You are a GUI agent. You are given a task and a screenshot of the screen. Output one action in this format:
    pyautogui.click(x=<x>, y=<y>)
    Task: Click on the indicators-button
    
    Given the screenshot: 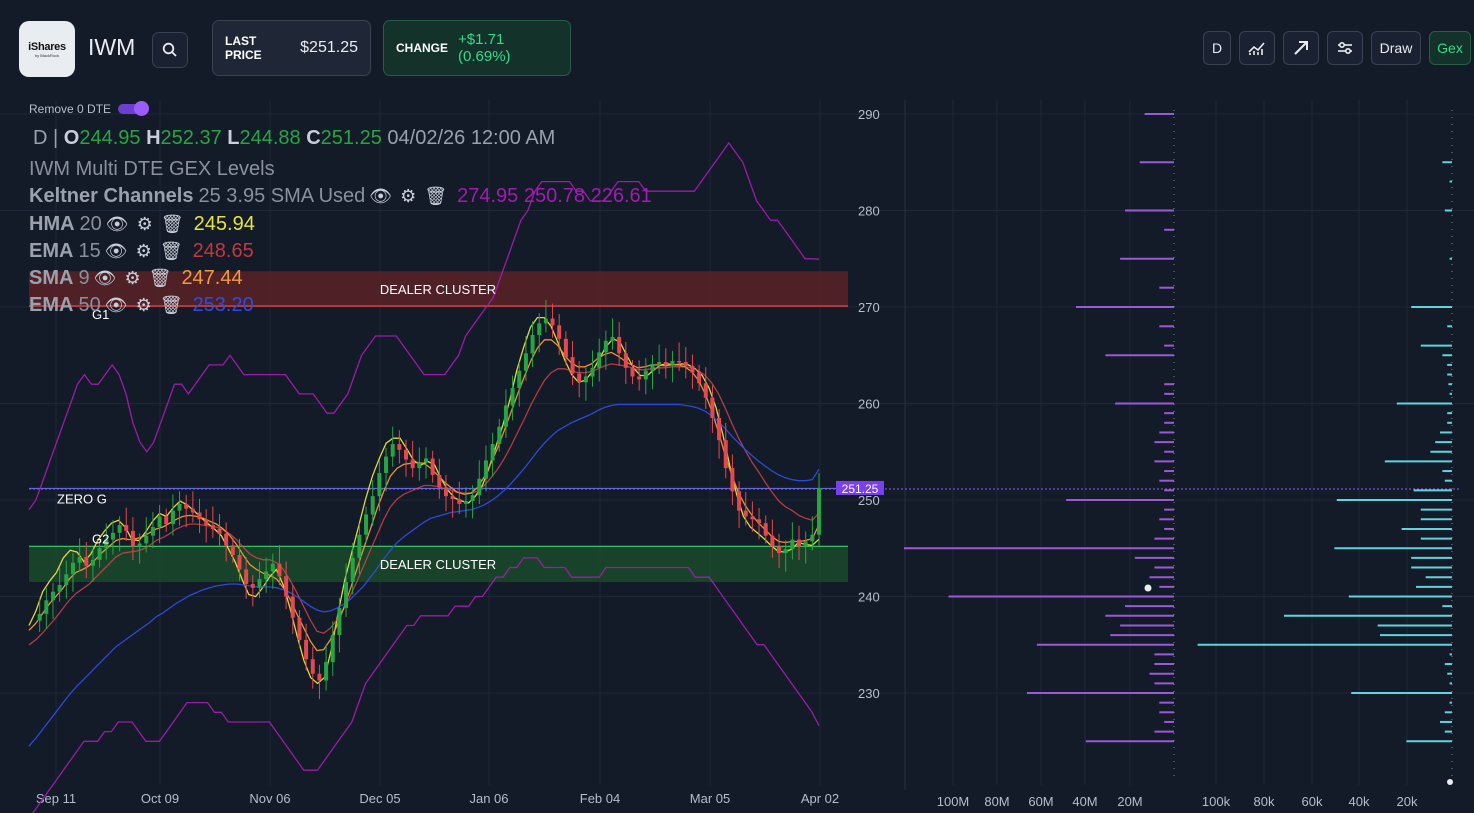 What is the action you would take?
    pyautogui.click(x=1257, y=48)
    